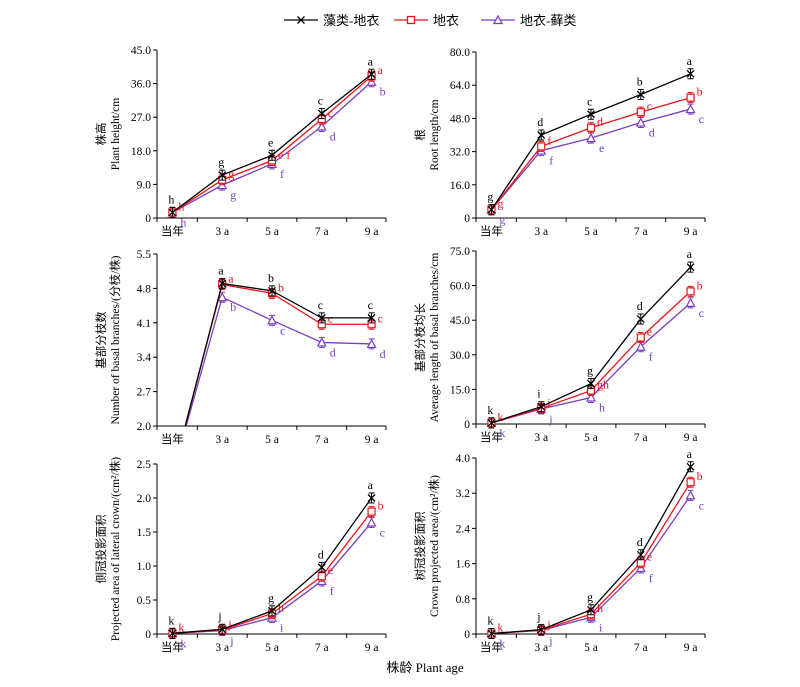 This screenshot has height=687, width=800. I want to click on significance-letter: e f, so click(284, 155).